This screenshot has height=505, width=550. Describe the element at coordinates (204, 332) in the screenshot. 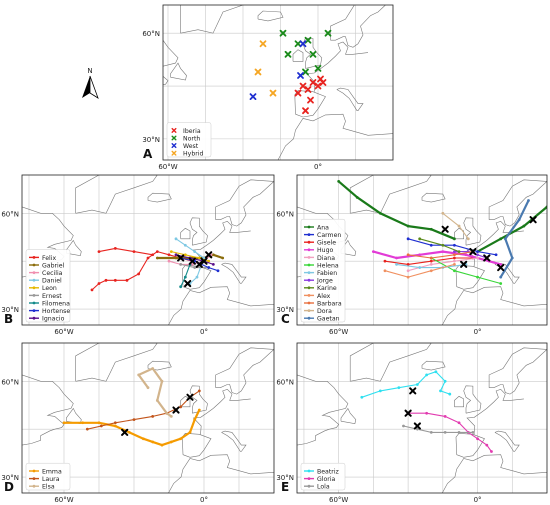

I see `lon-label-0: 0°` at that location.